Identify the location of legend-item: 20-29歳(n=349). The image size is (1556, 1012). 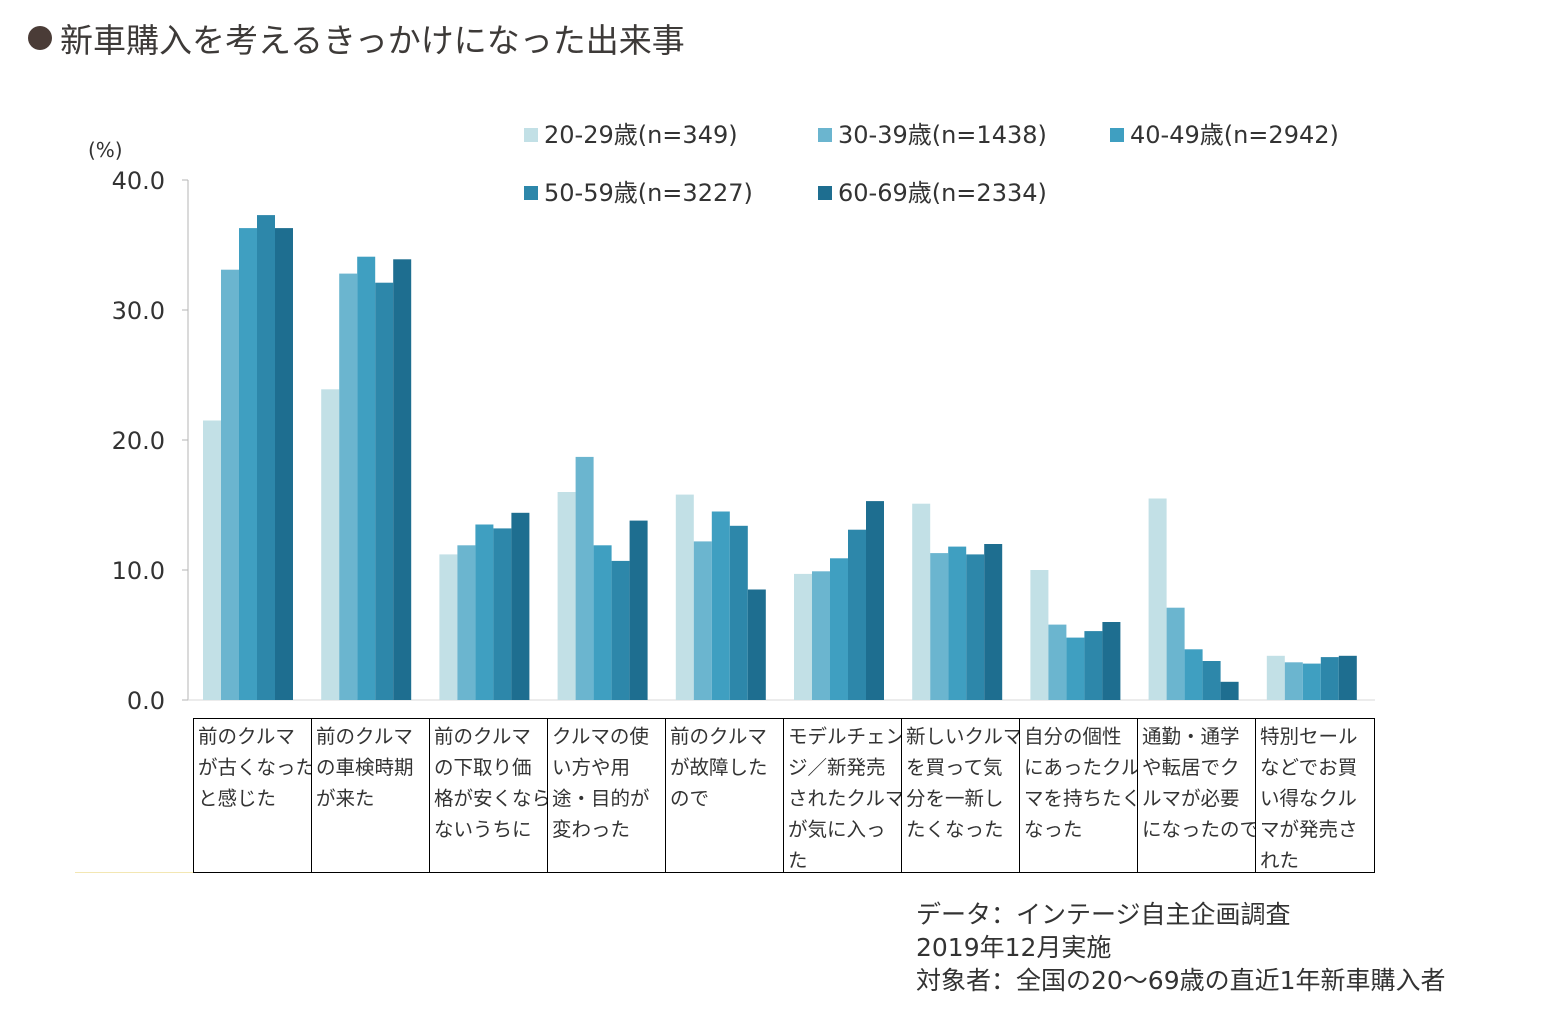
(631, 132).